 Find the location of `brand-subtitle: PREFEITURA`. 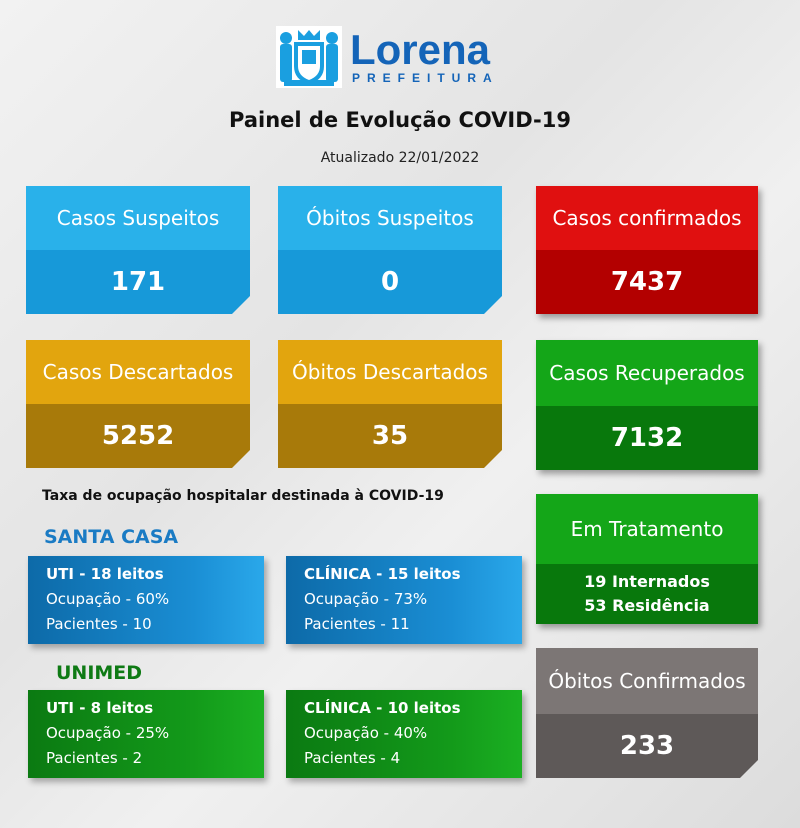

brand-subtitle: PREFEITURA is located at coordinates (425, 78).